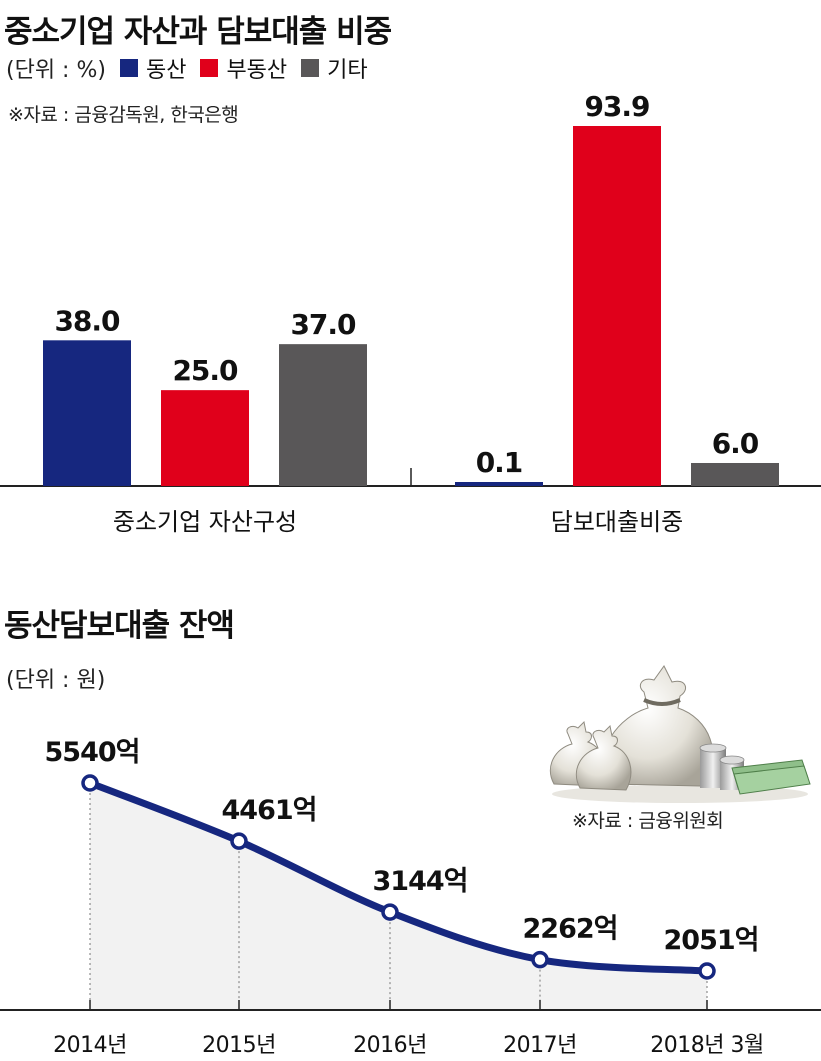 This screenshot has height=1061, width=821. I want to click on legend-swatch-other, so click(310, 68).